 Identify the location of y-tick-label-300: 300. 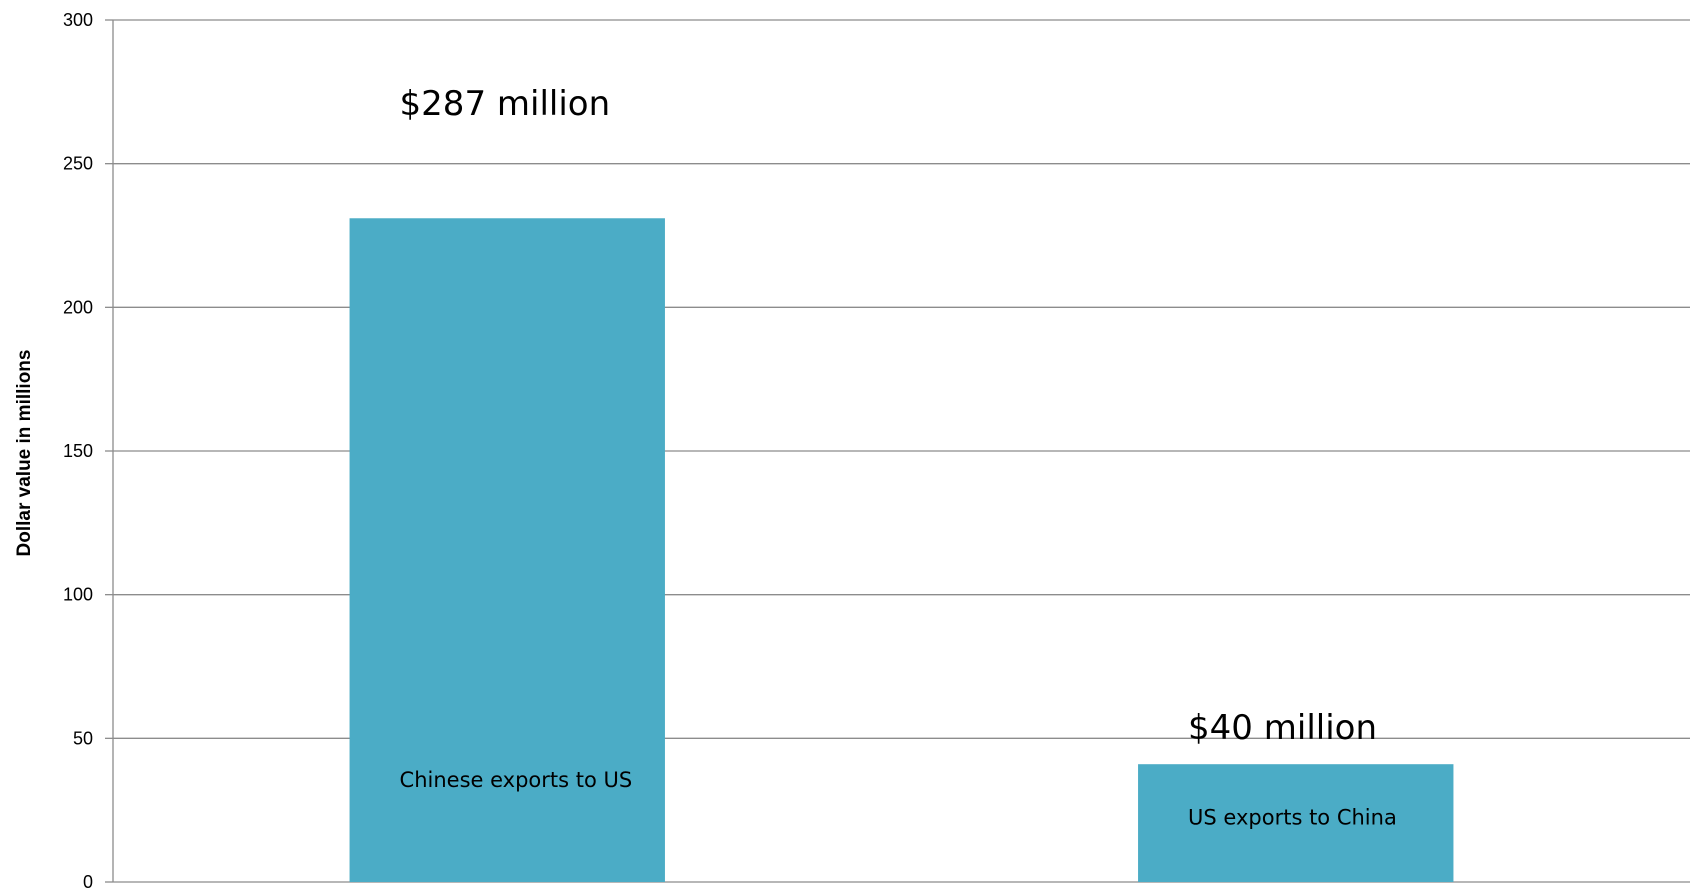
(78, 20).